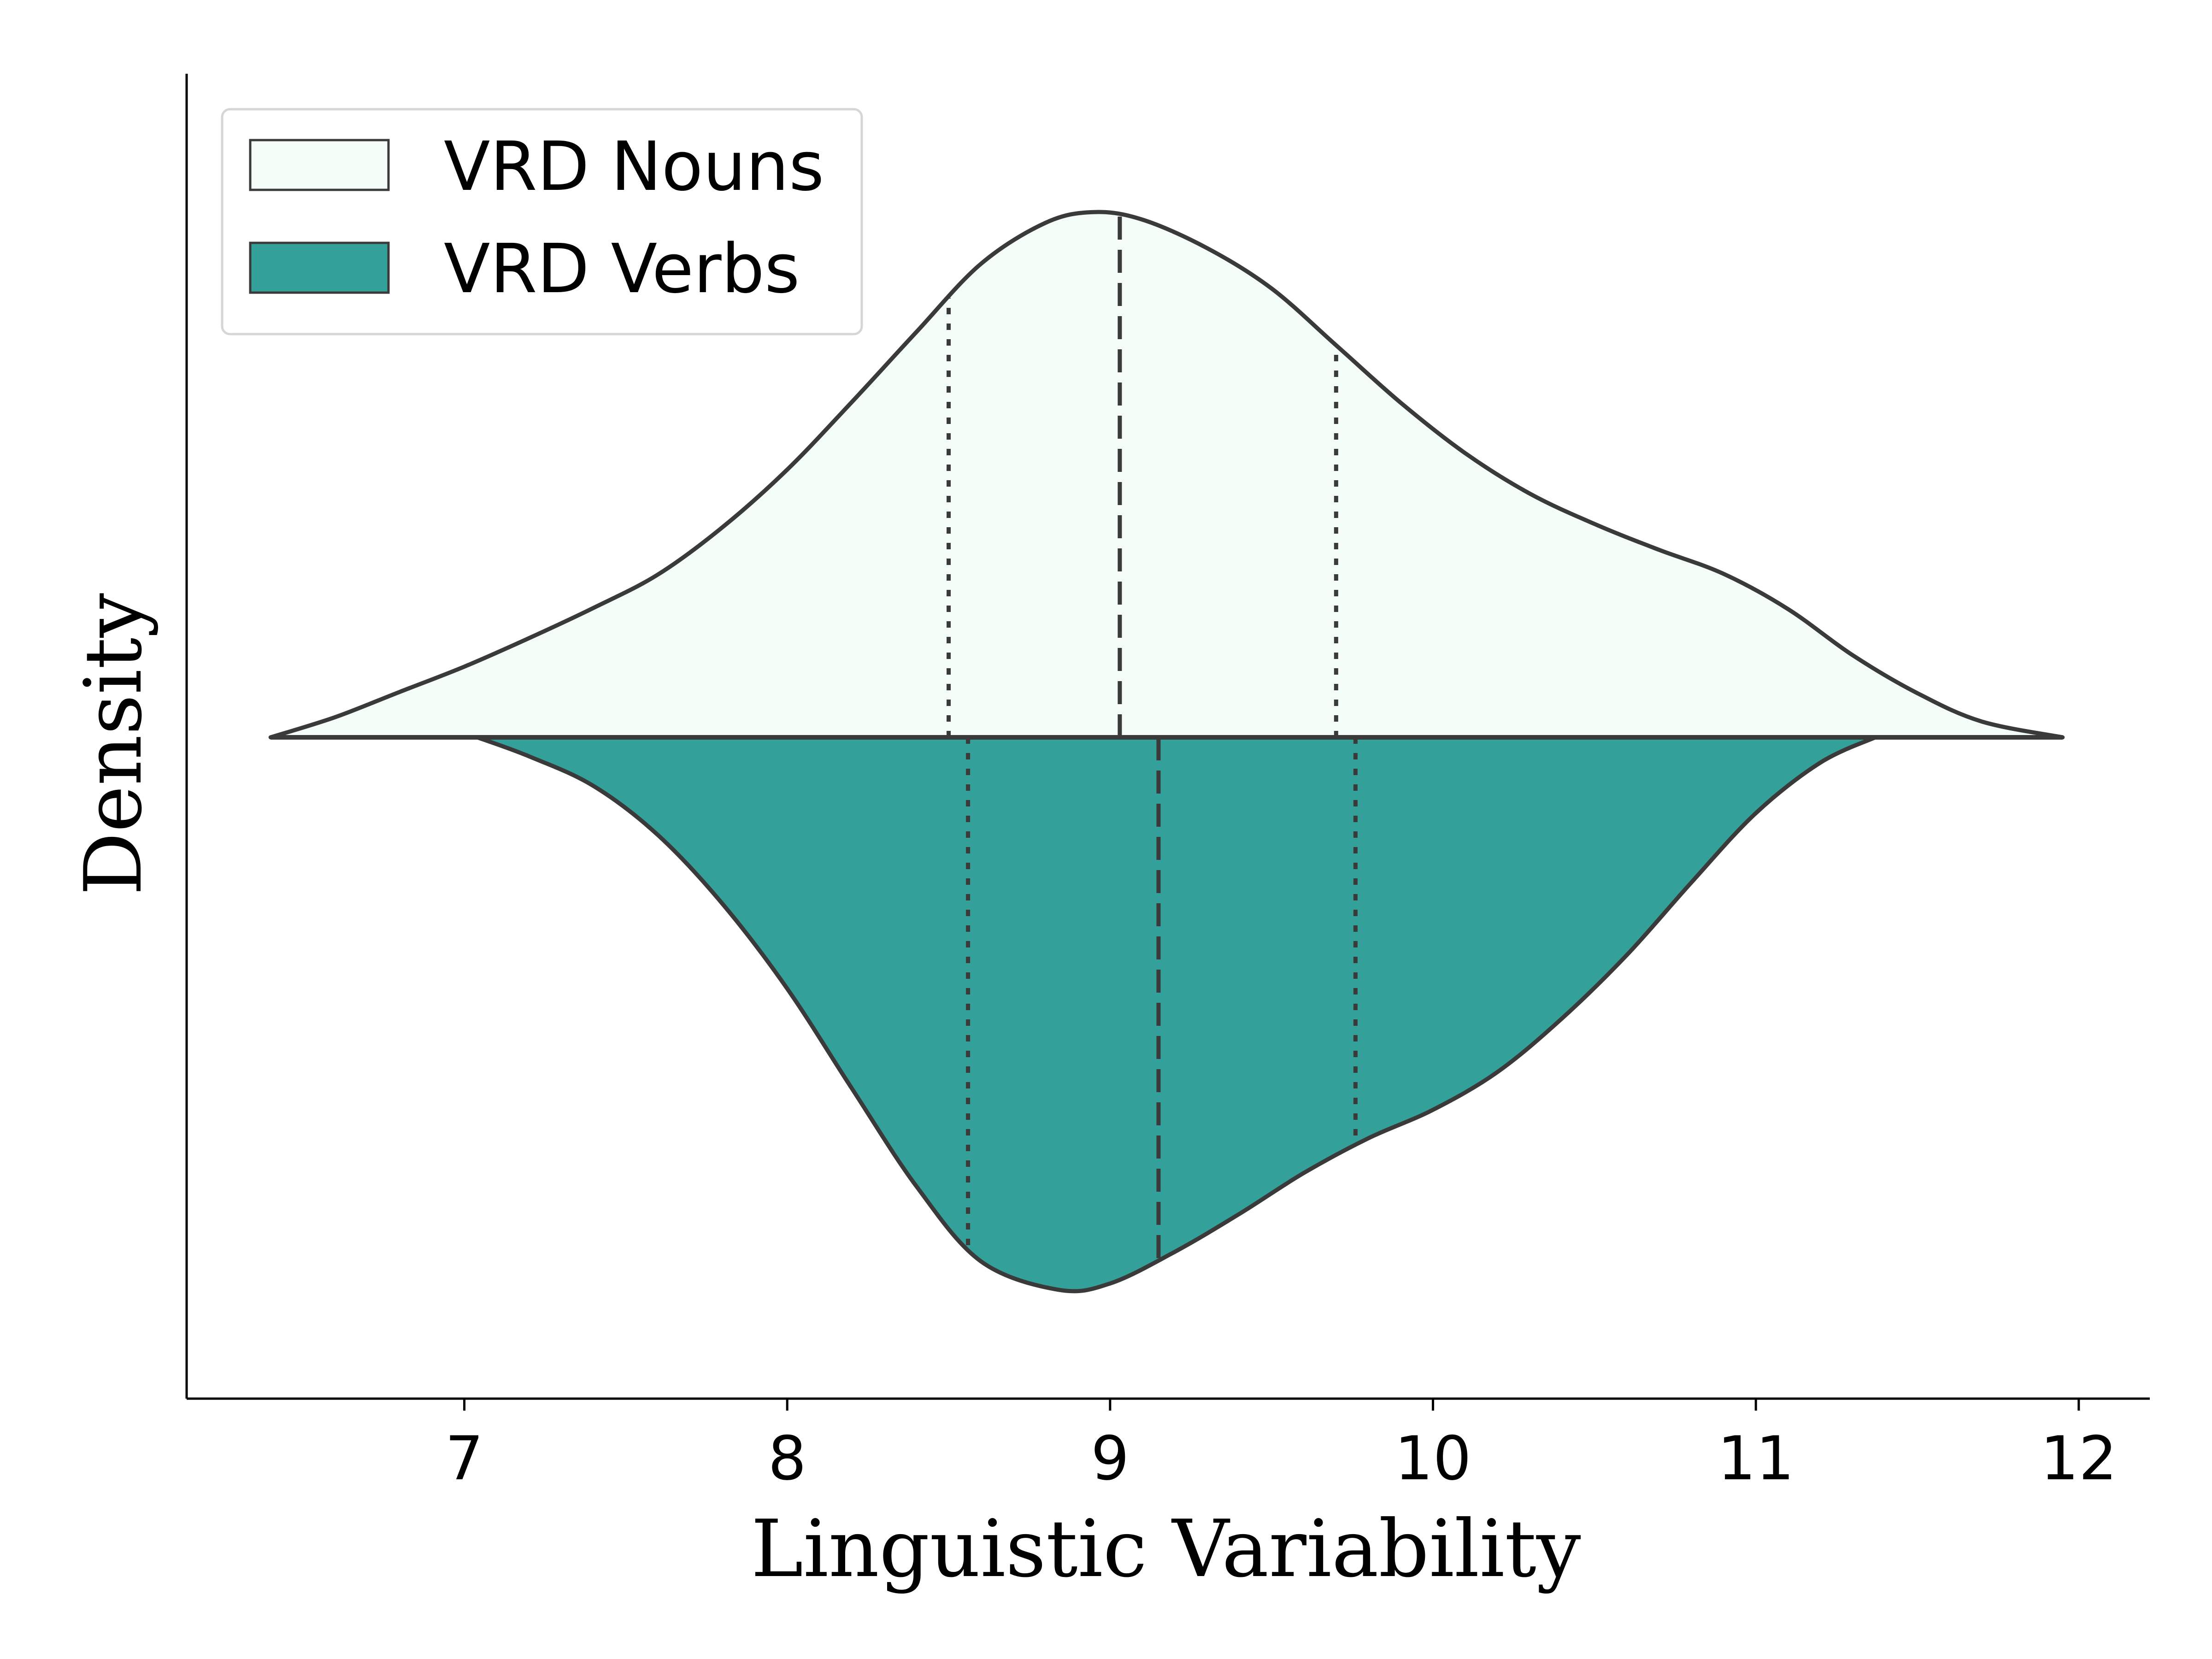 This screenshot has height=1659, width=2212. I want to click on x-tick-label: 12, so click(2079, 1458).